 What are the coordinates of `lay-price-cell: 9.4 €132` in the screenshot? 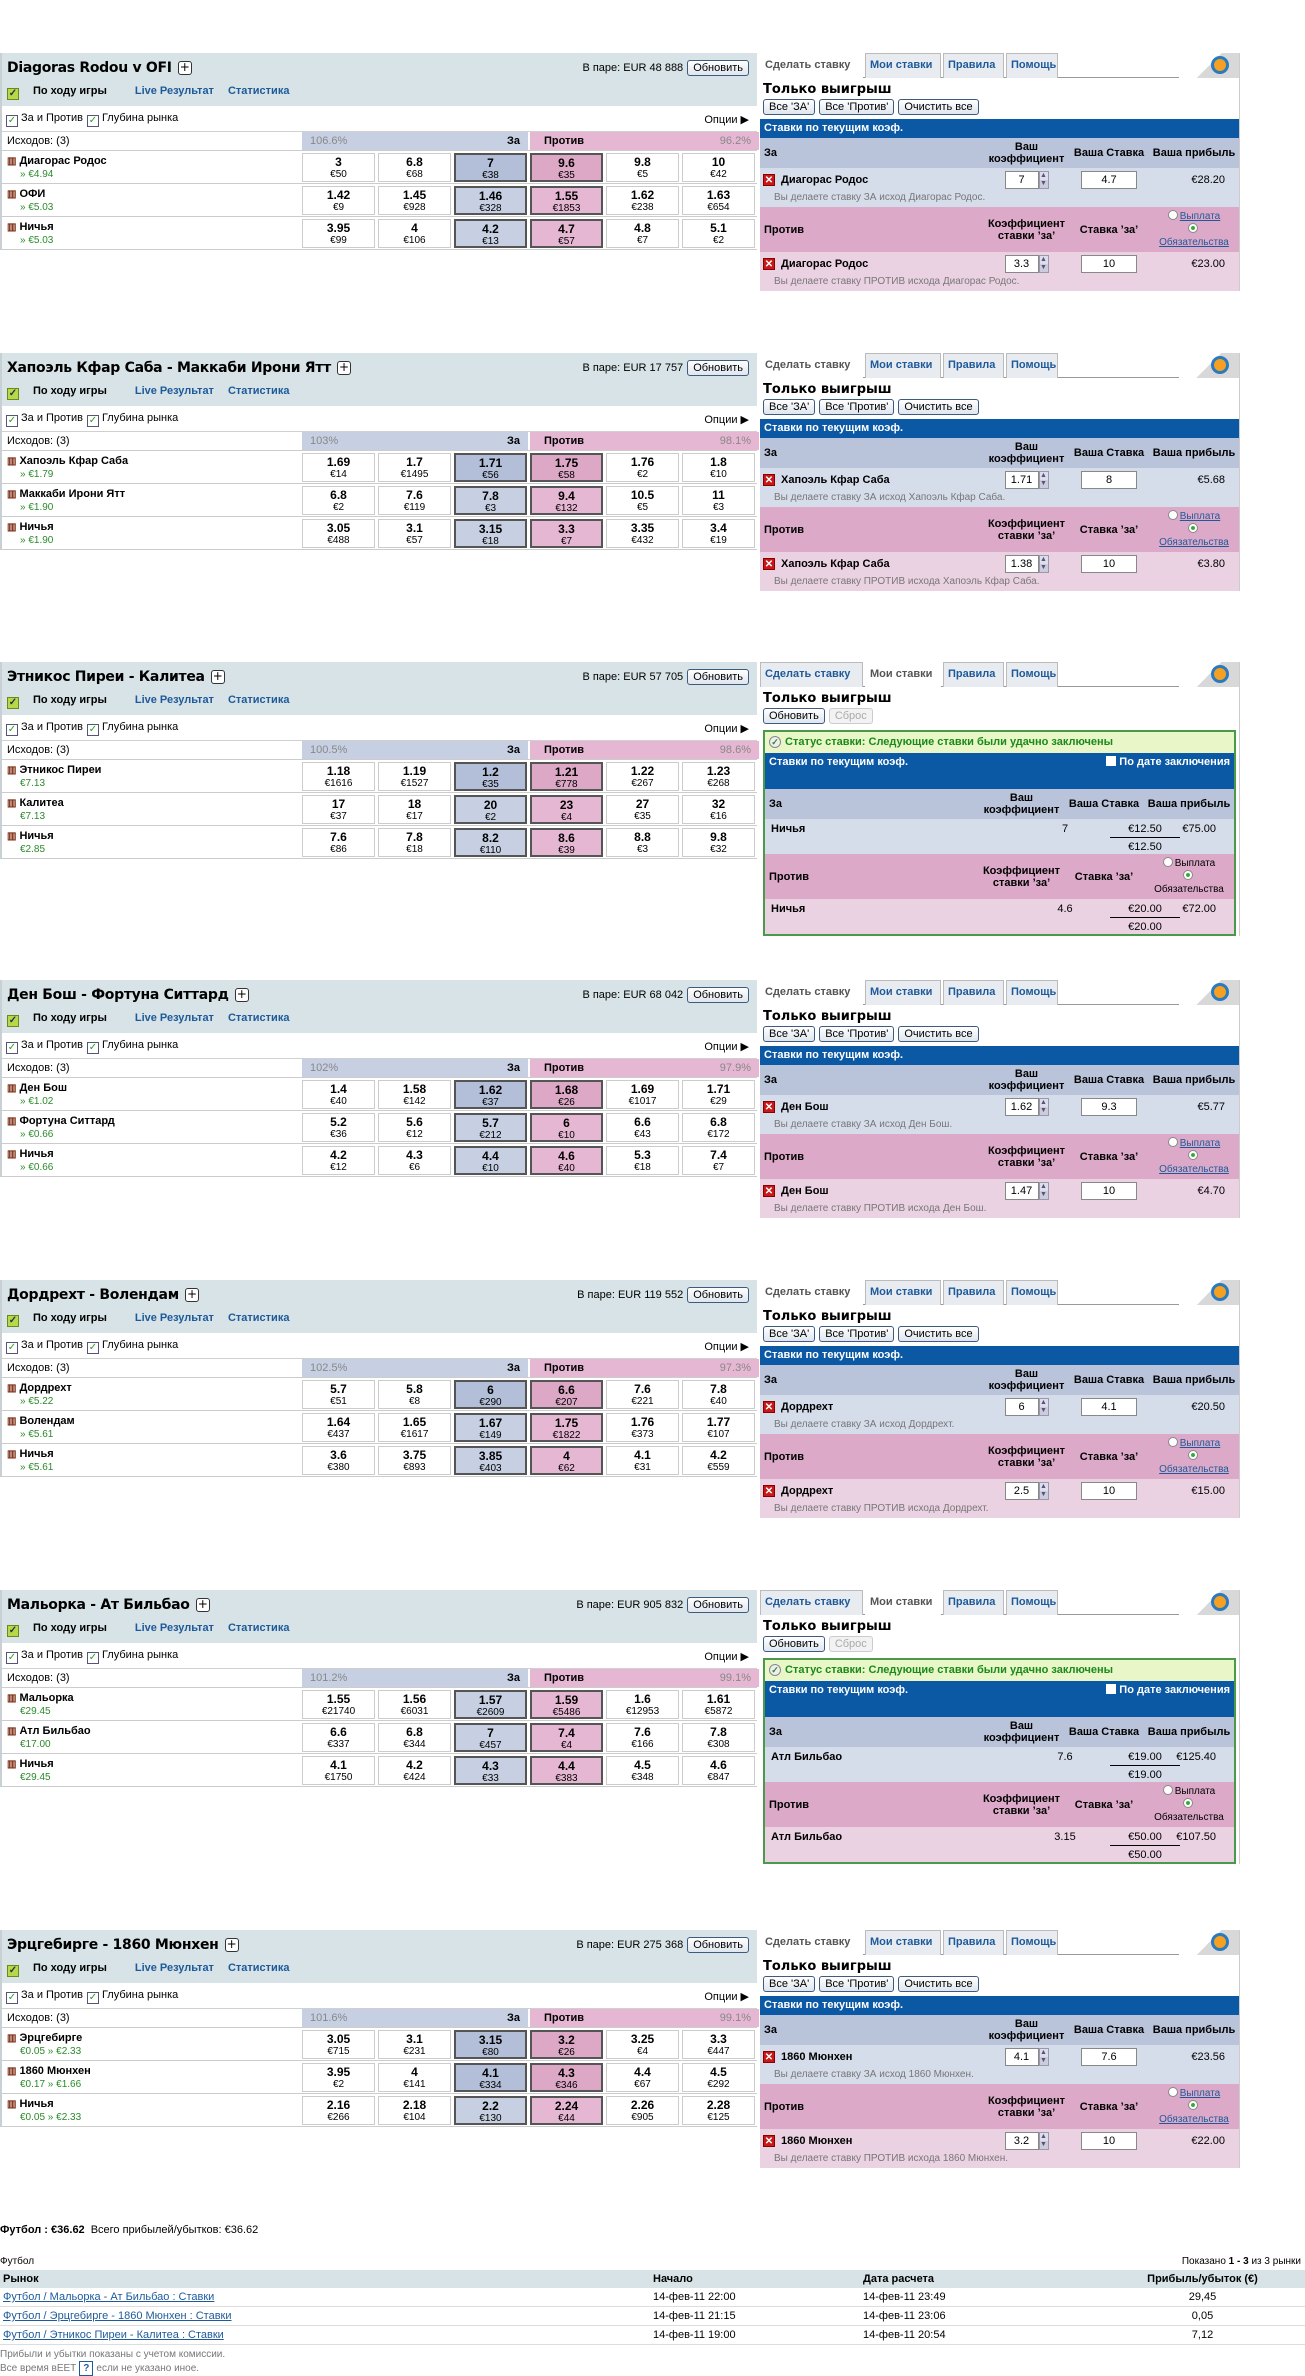 It's located at (566, 500).